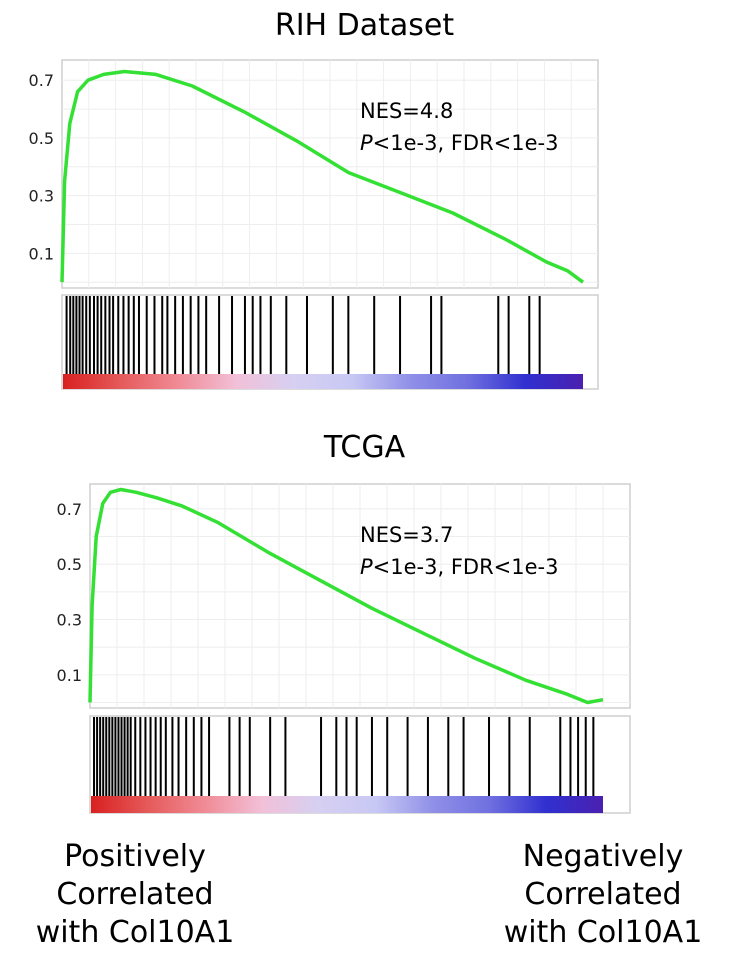 This screenshot has height=971, width=729. Describe the element at coordinates (135, 856) in the screenshot. I see `left-label-line-1: Positively` at that location.